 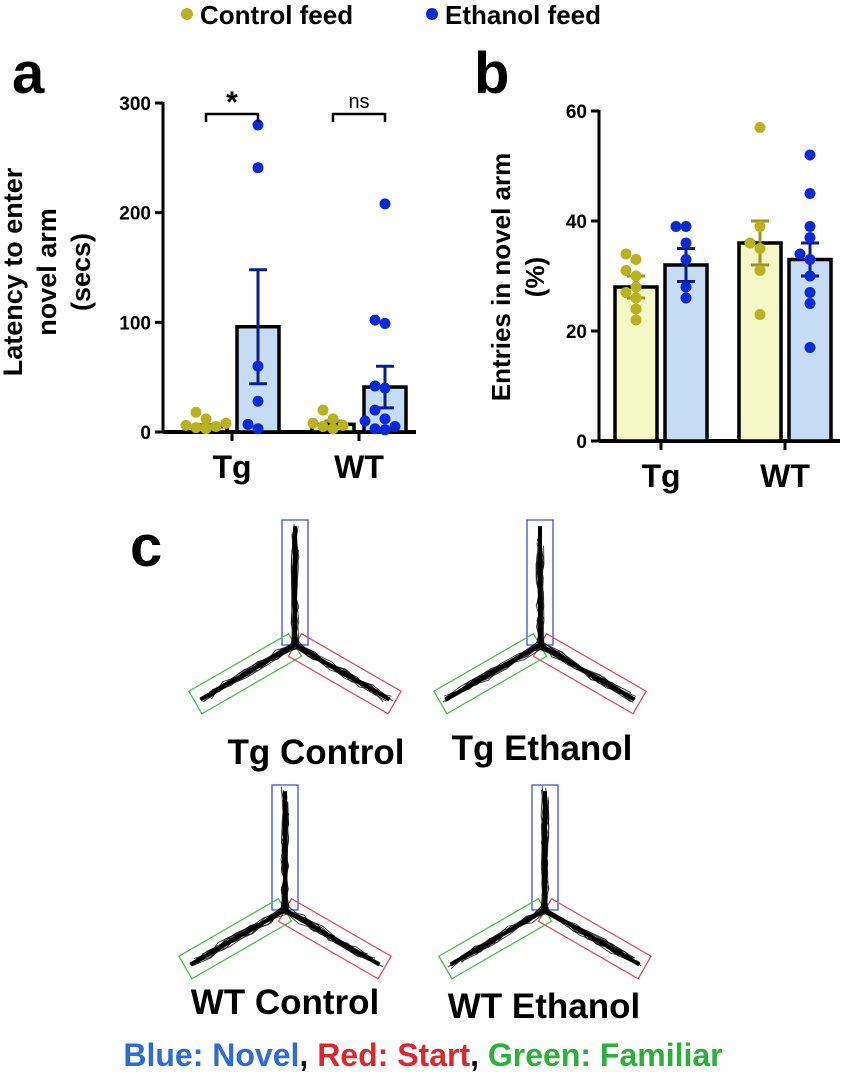 What do you see at coordinates (187, 14) in the screenshot?
I see `legend-control-dot` at bounding box center [187, 14].